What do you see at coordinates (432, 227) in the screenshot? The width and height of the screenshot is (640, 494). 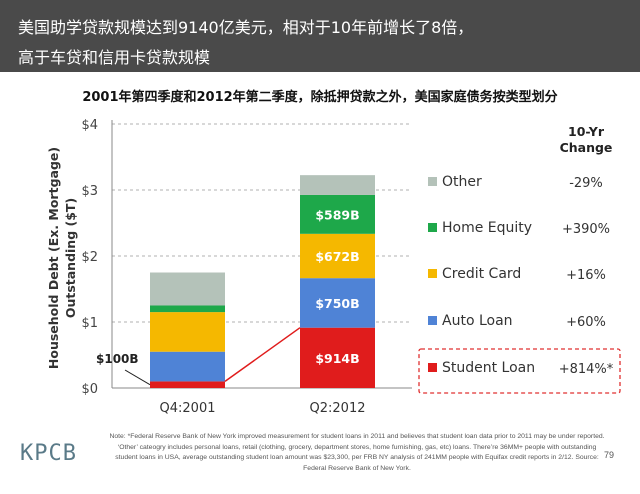 I see `legend-swatch-home-equity` at bounding box center [432, 227].